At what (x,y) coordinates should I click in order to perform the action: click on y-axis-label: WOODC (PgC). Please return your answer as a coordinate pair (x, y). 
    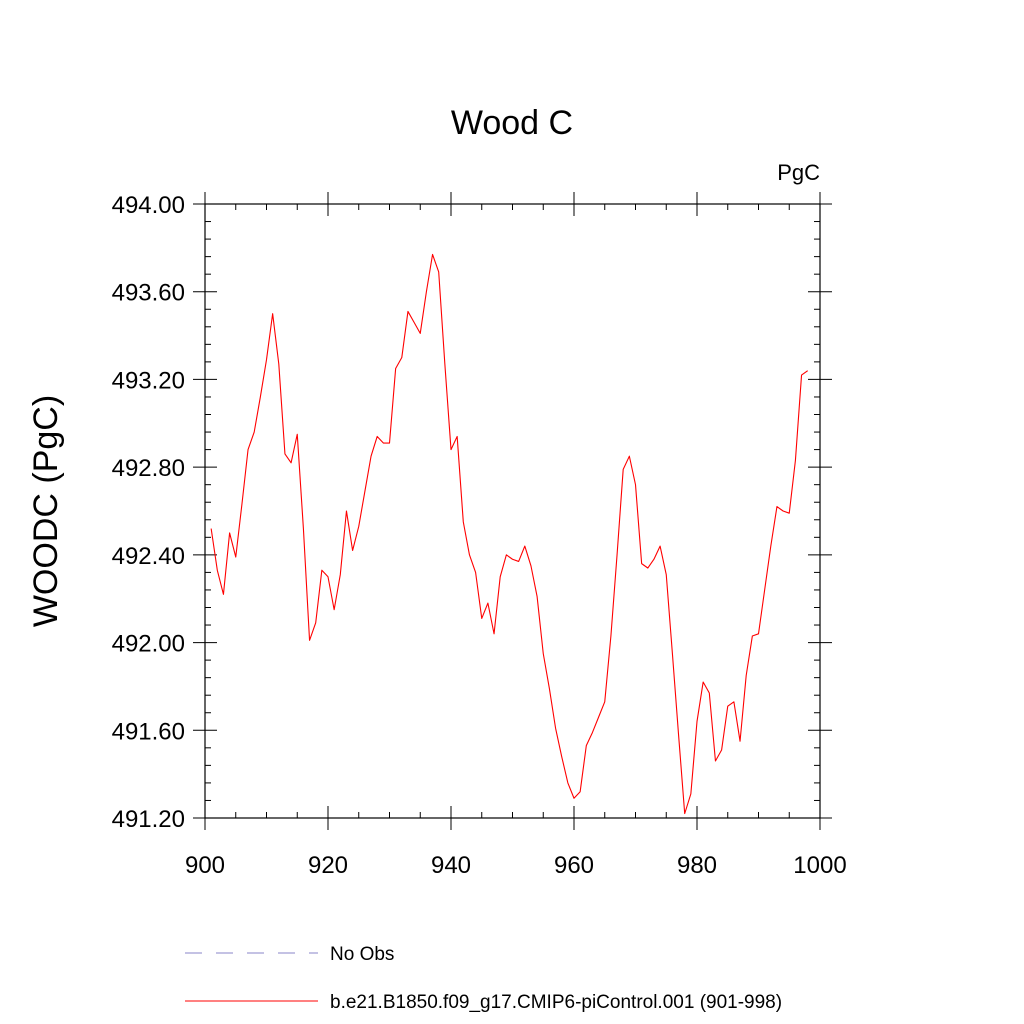
    Looking at the image, I should click on (46, 511).